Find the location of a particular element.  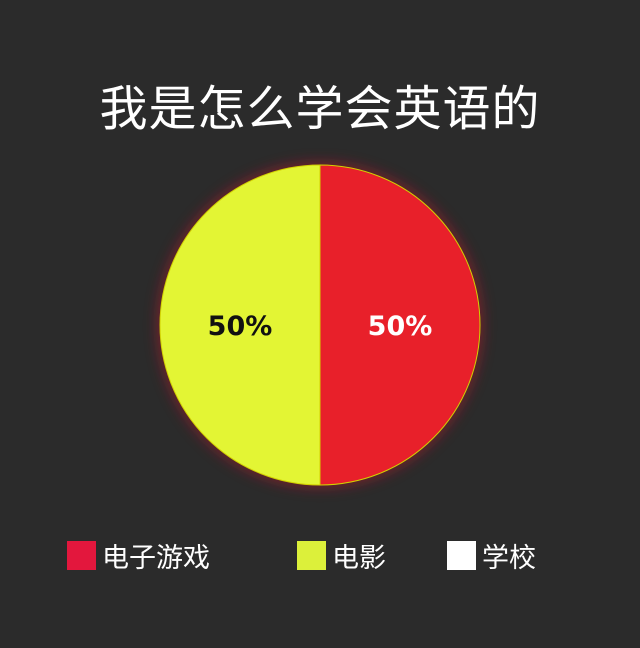

chart-title: 我是怎么学会英语的 is located at coordinates (320, 109).